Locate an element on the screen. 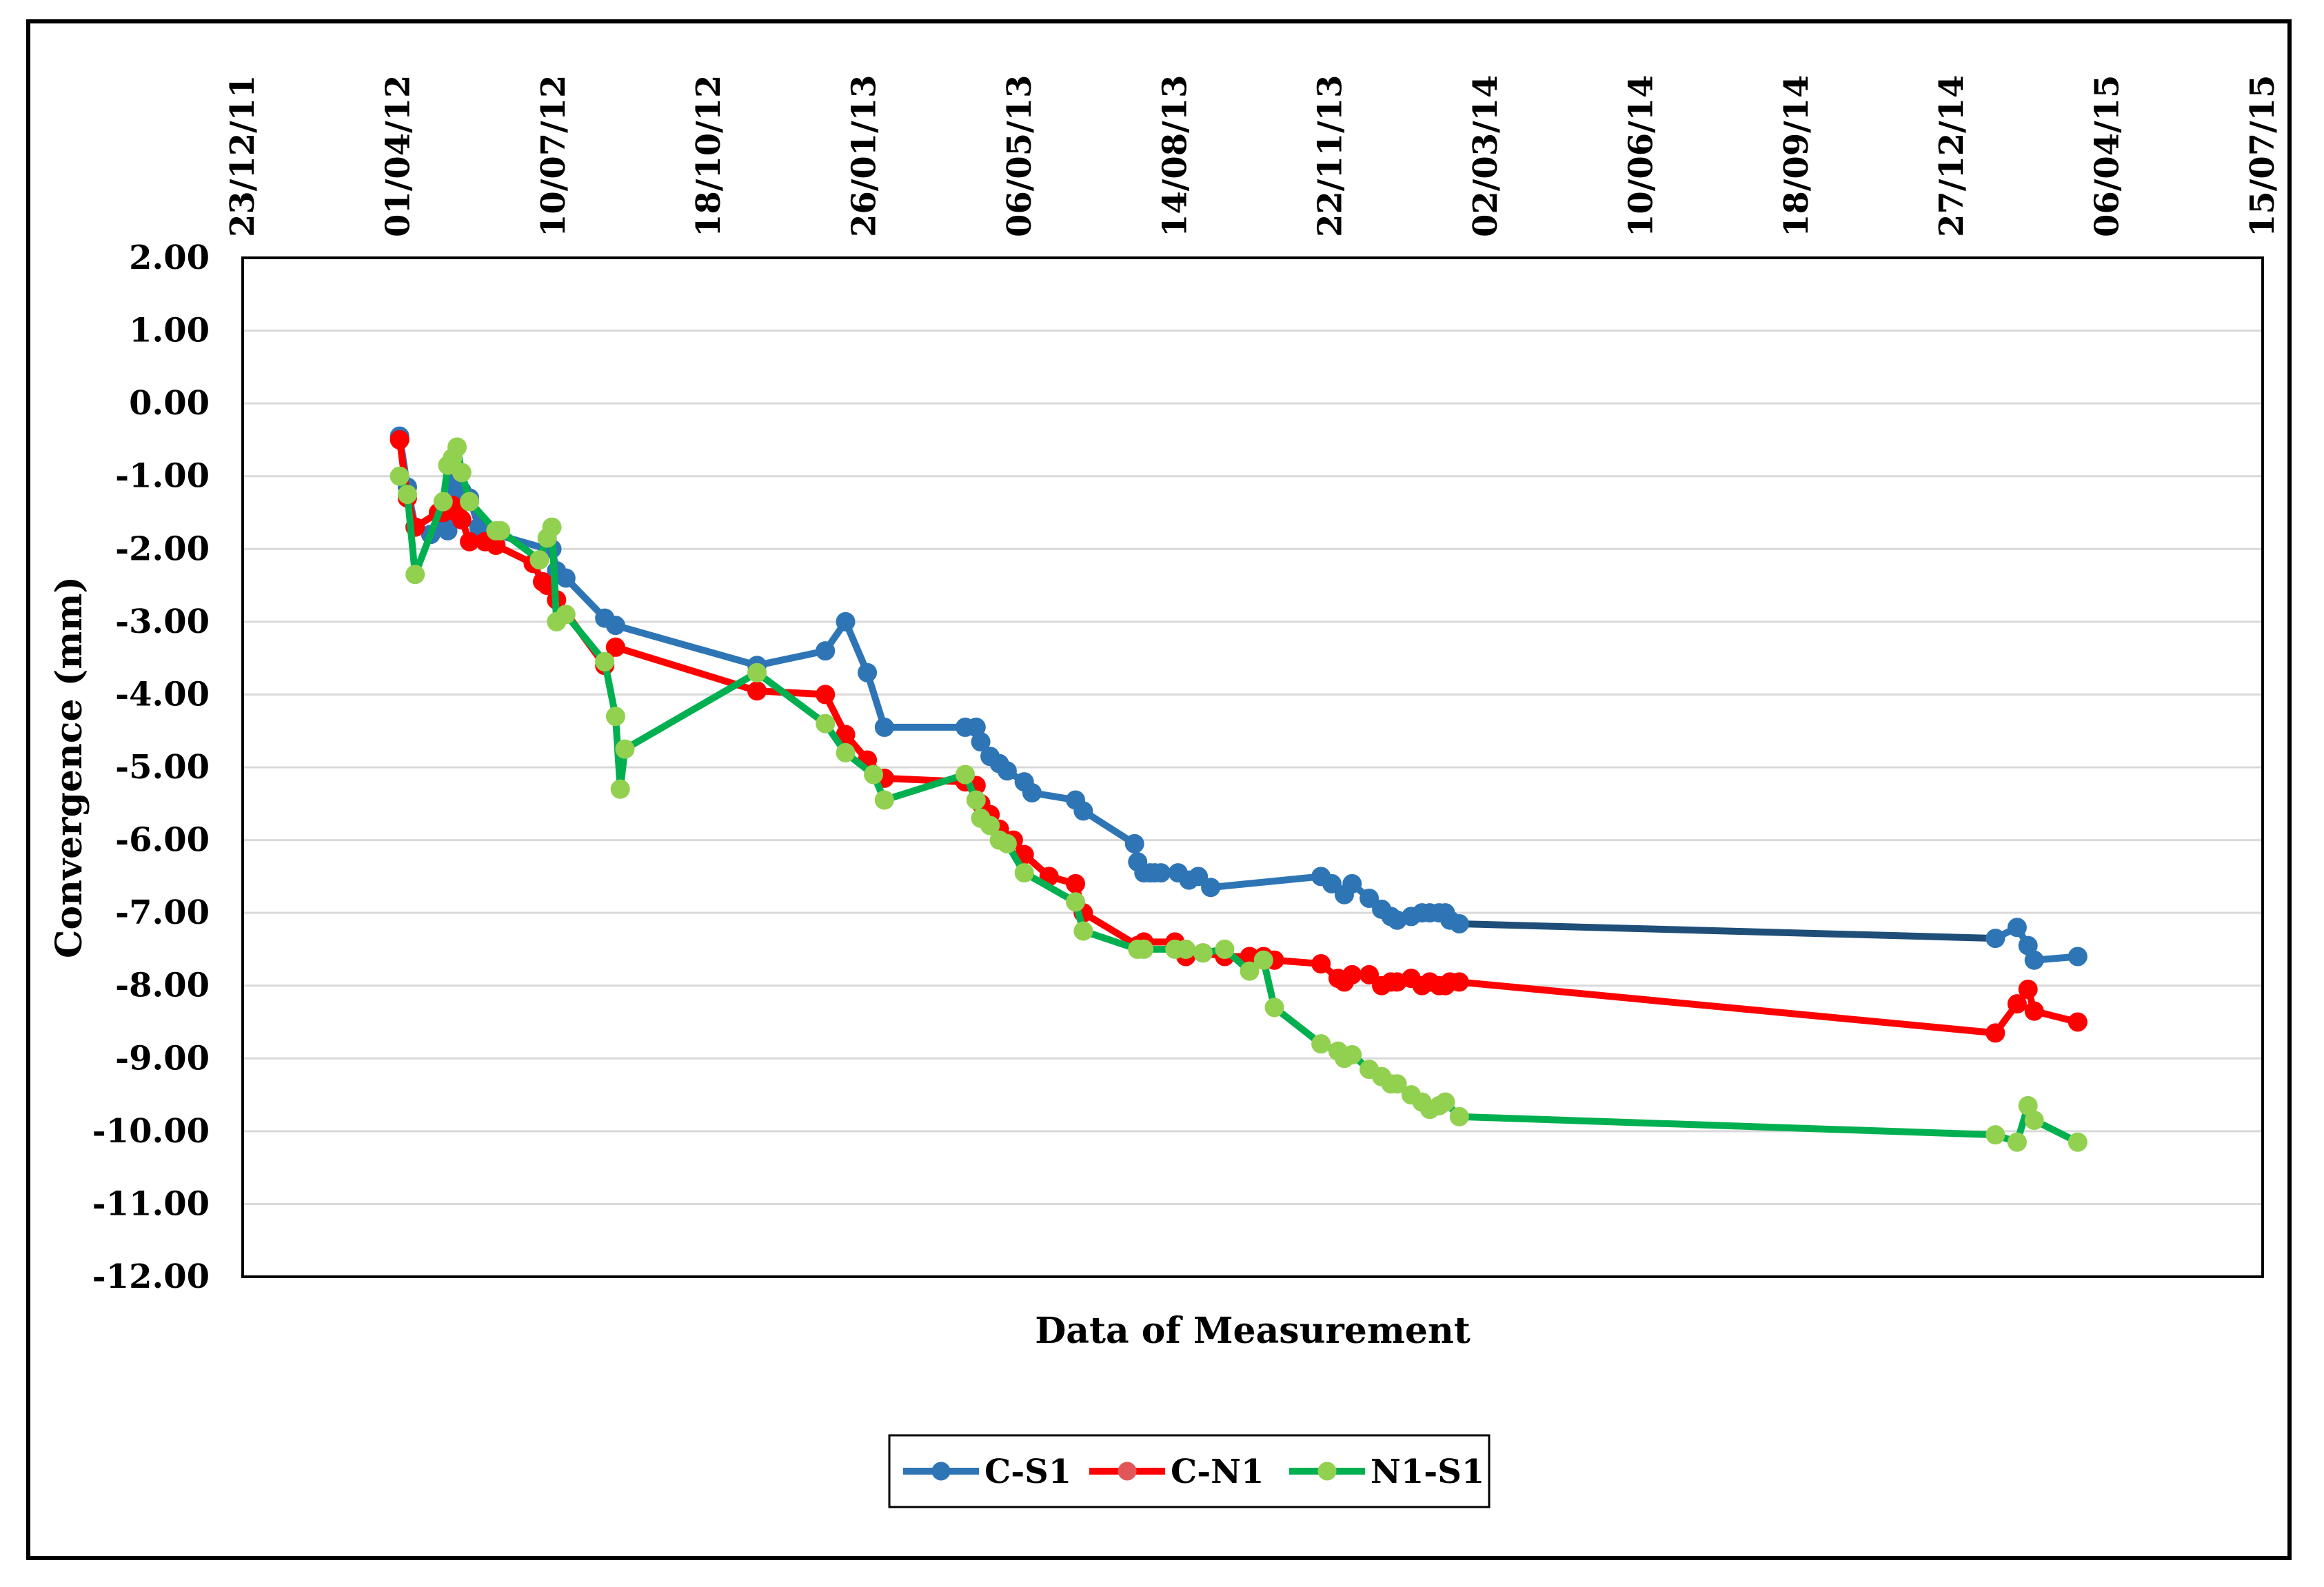  legend: C-S1 C-N1 N1-S1 is located at coordinates (1189, 1471).